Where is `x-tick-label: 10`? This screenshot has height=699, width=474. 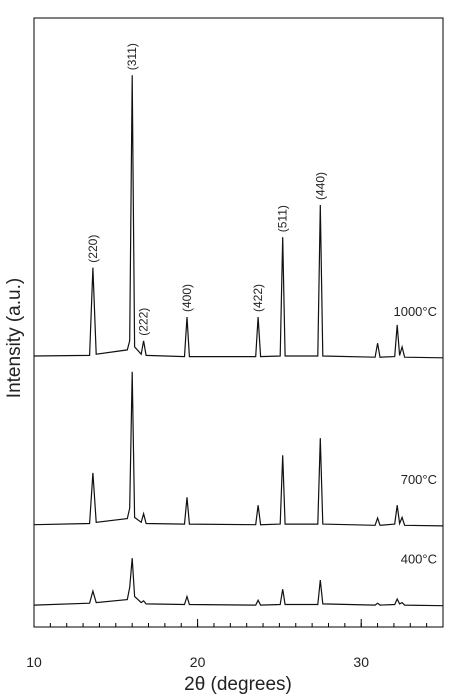
x-tick-label: 10 is located at coordinates (34, 662).